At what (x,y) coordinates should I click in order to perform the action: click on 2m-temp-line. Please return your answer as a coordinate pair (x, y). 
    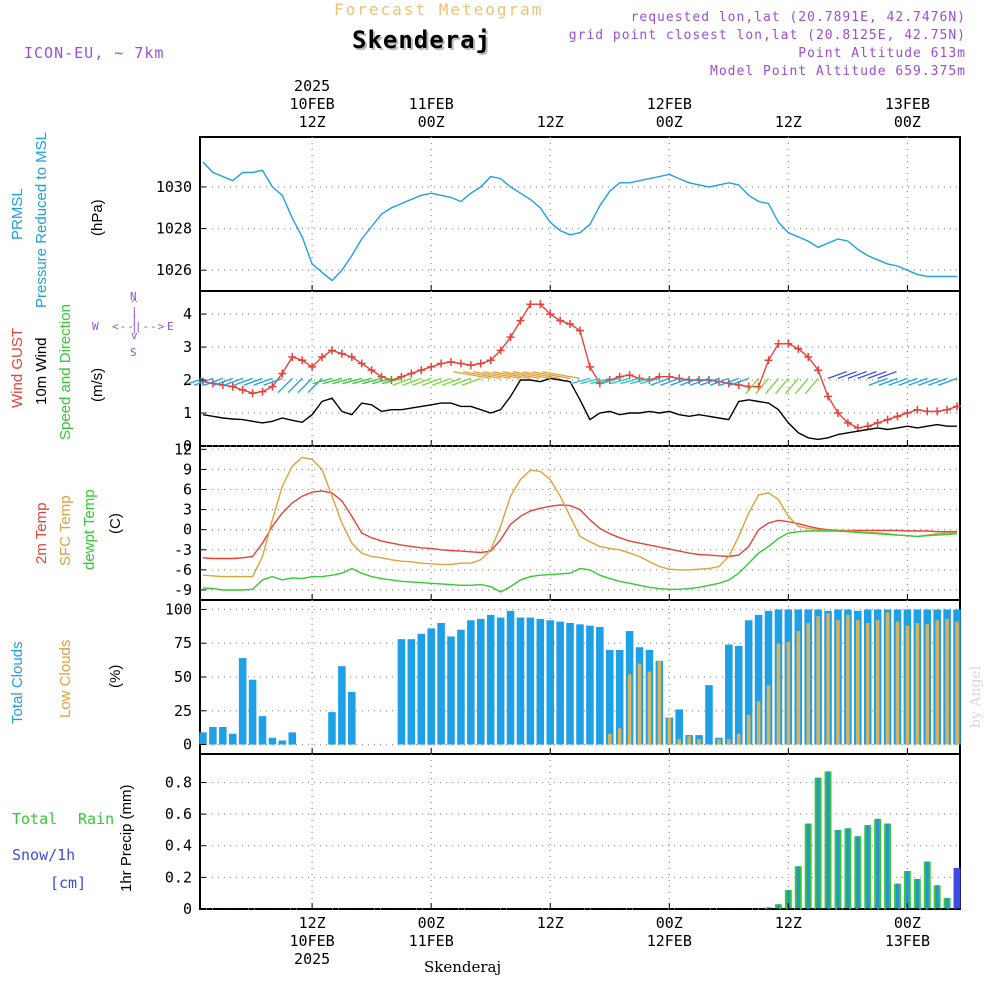
    Looking at the image, I should click on (579, 525).